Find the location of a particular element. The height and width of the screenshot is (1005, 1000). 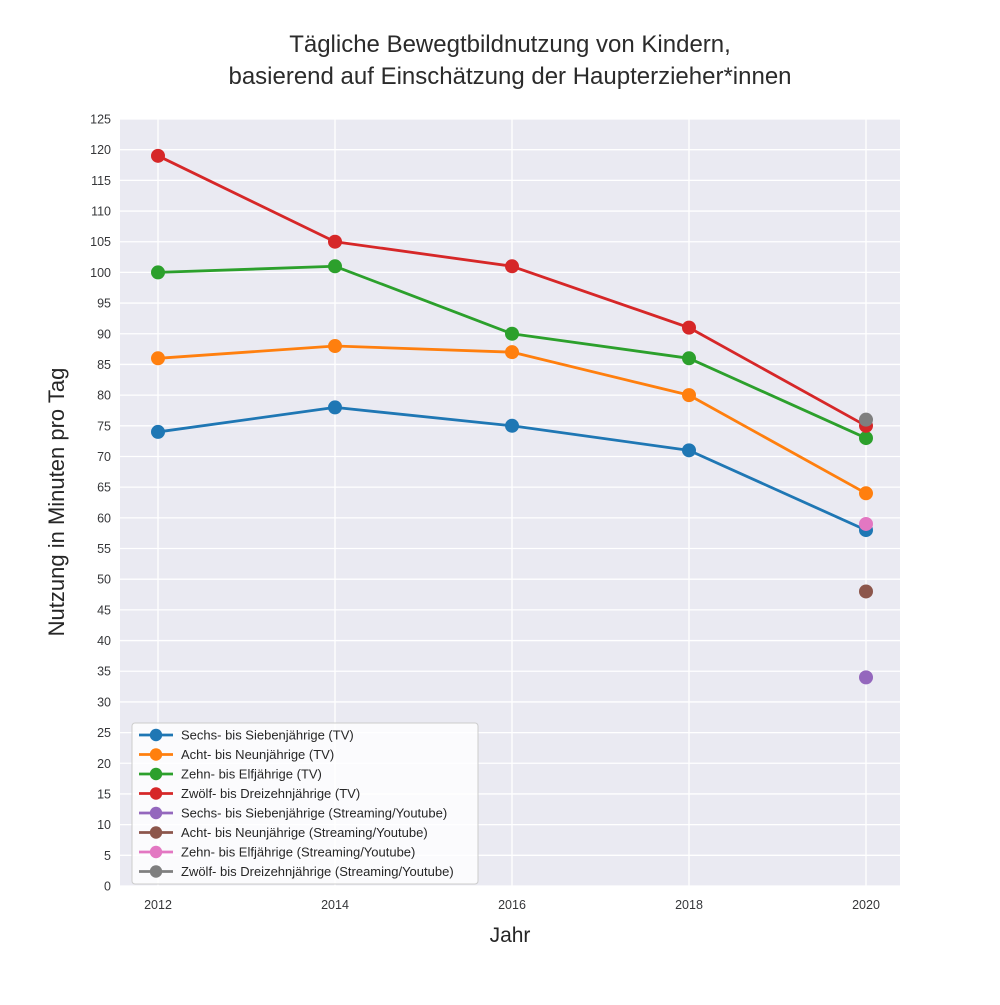

y-tick-label: 35 is located at coordinates (104, 672).